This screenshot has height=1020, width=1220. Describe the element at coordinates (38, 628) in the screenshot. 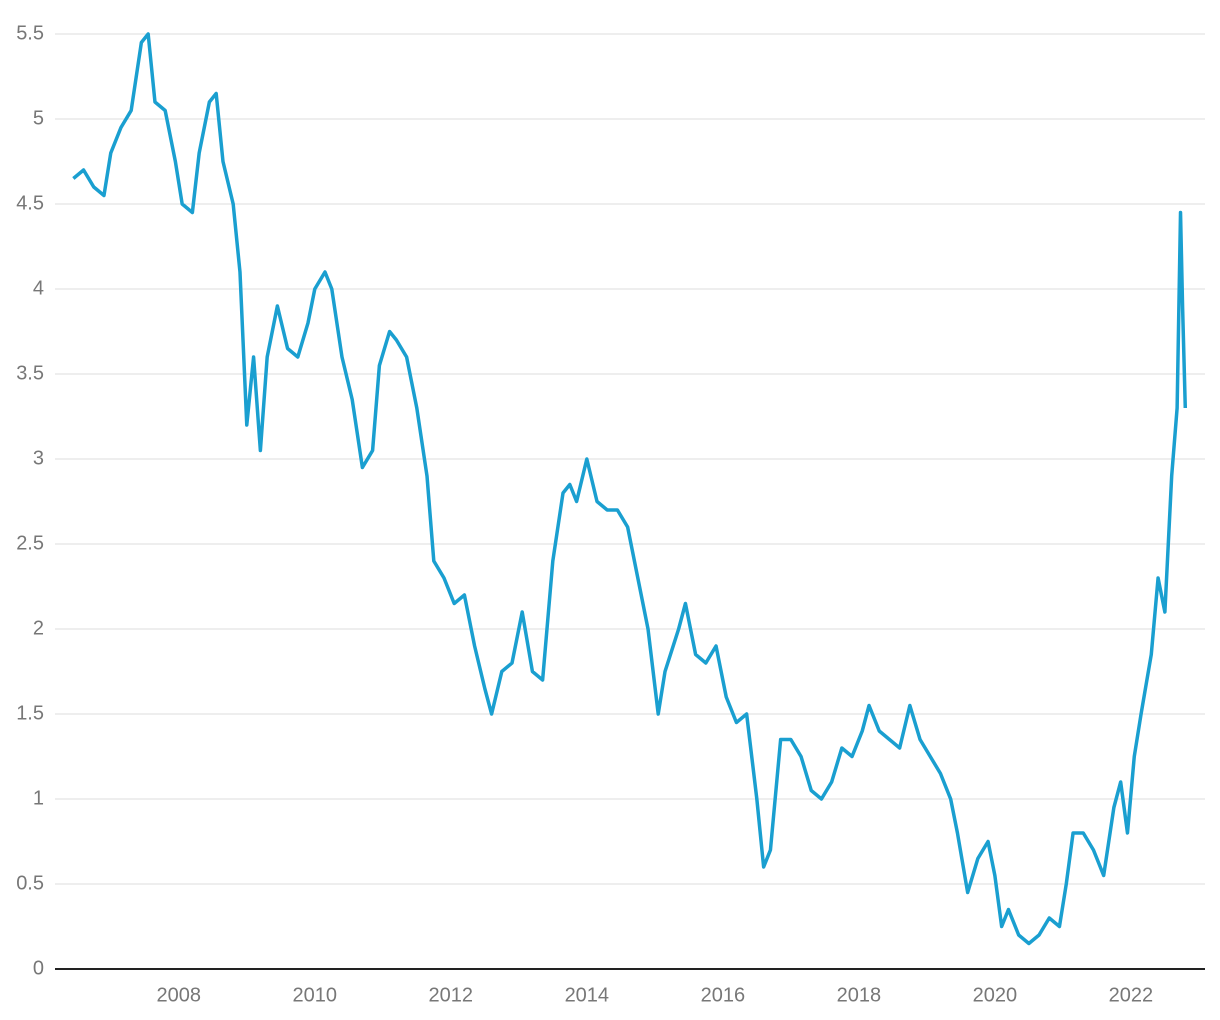

I see `y-tick-label: 2` at that location.